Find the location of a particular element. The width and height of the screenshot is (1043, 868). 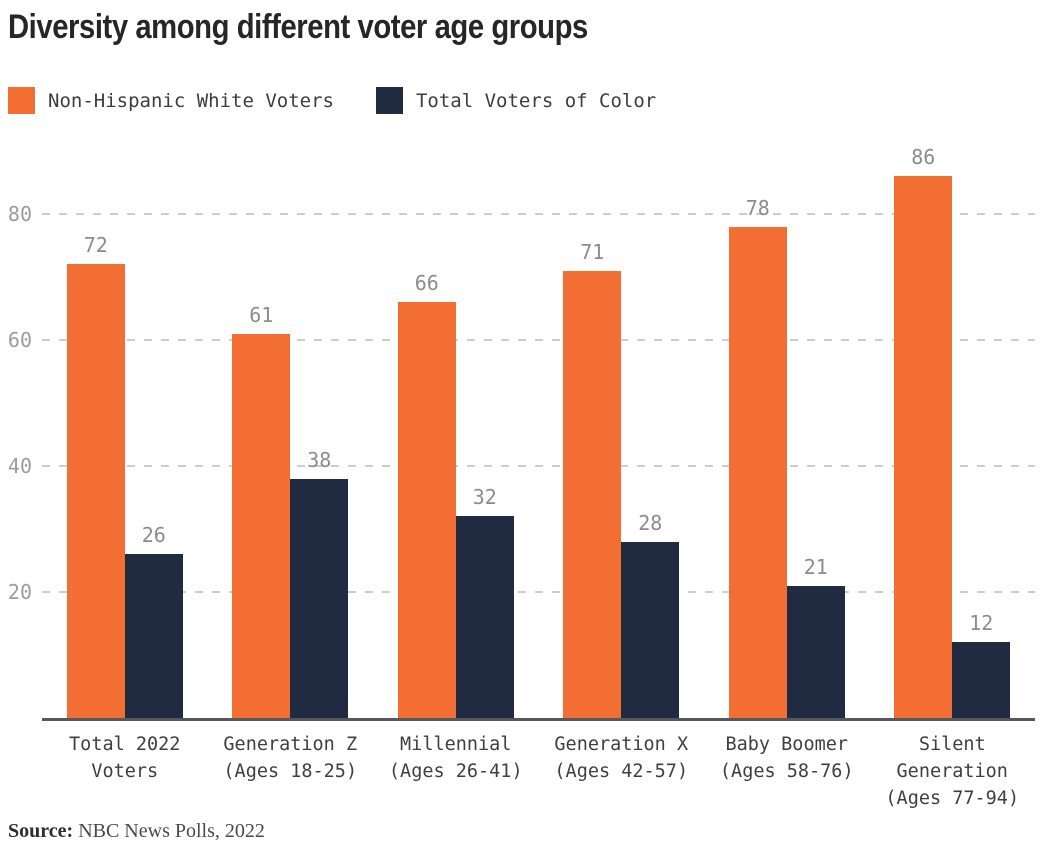

bar-voters-of-color: 12 is located at coordinates (981, 664).